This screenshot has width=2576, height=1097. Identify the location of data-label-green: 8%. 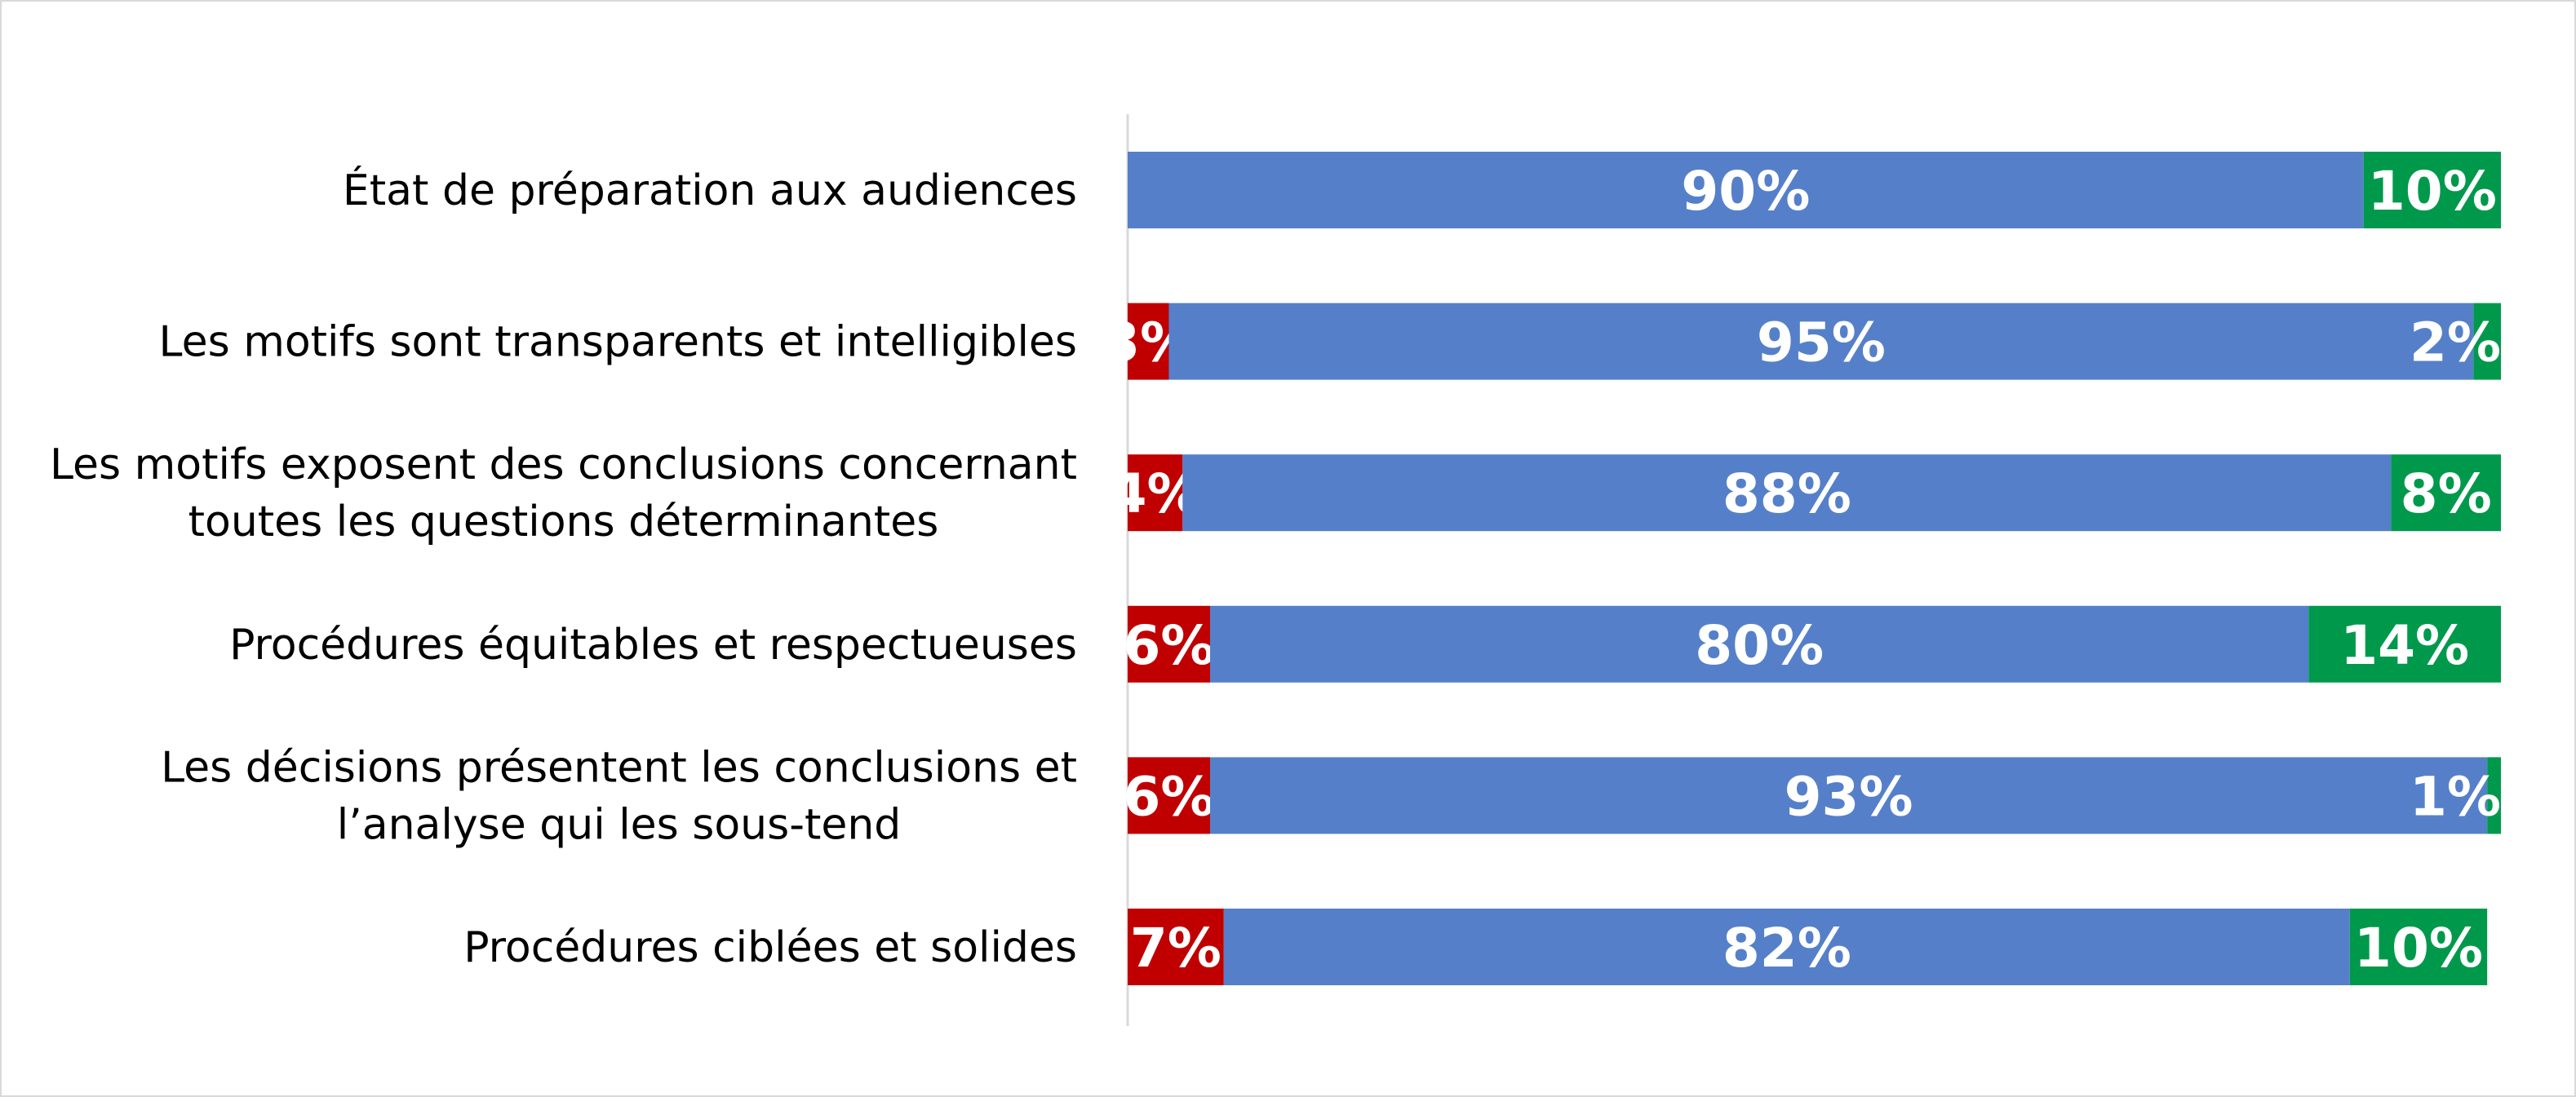
(2446, 493).